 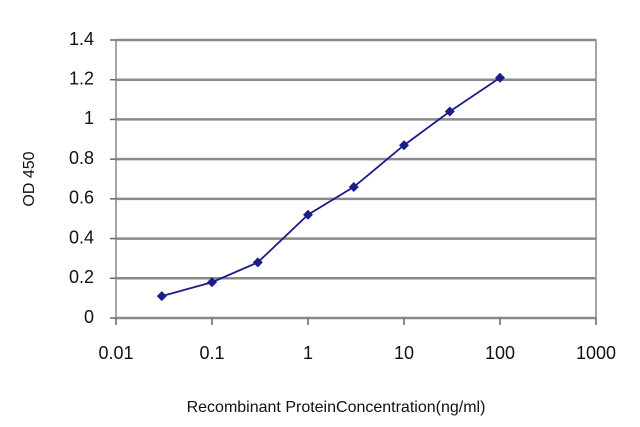 I want to click on x-tick-label: 100, so click(x=500, y=353).